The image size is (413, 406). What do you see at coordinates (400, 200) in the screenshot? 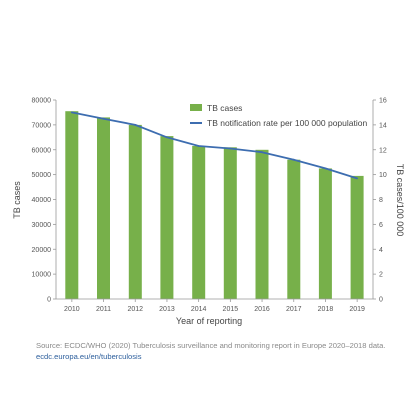
I see `y-axis-title-right: TB cases/100 000` at bounding box center [400, 200].